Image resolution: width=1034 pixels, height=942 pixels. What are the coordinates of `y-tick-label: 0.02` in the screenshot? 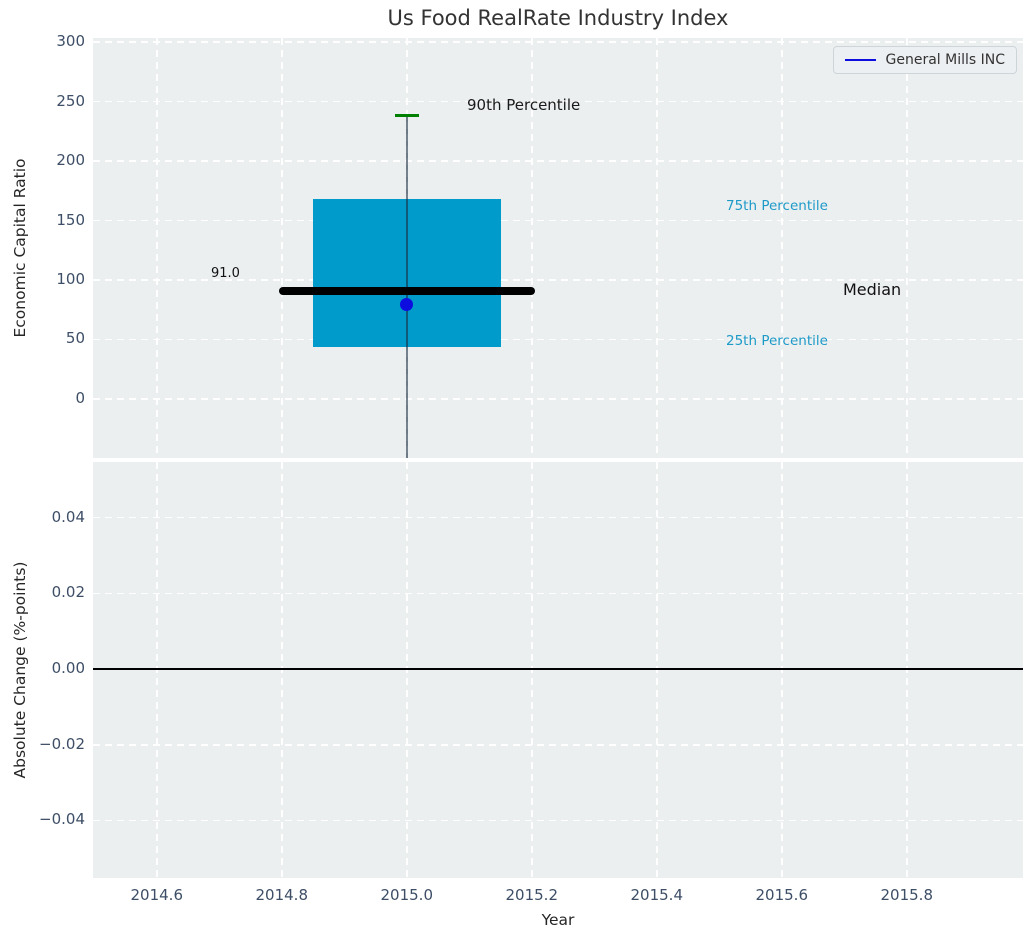 It's located at (68, 592).